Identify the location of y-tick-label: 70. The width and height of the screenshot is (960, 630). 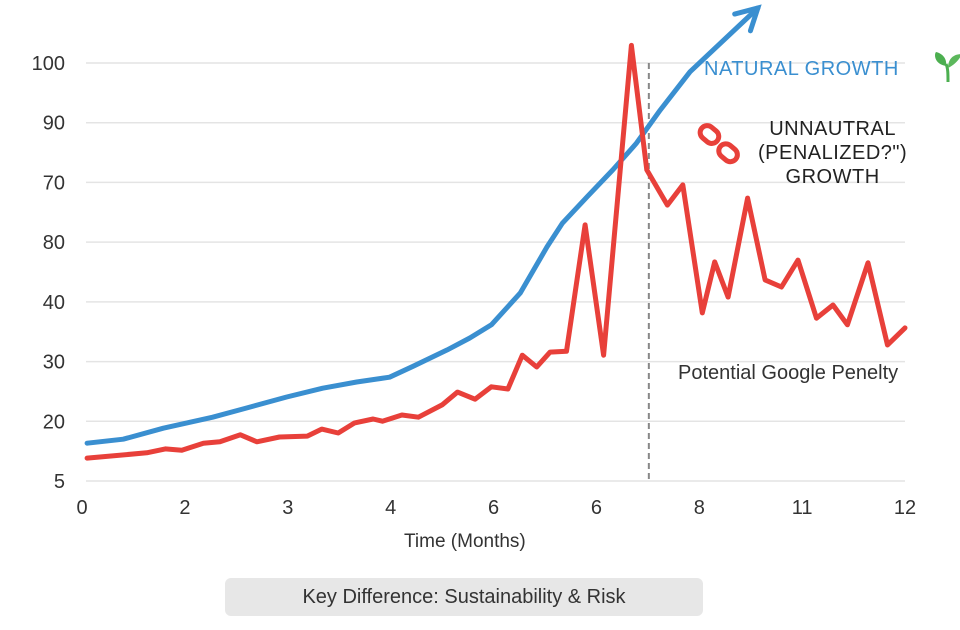
(54, 183).